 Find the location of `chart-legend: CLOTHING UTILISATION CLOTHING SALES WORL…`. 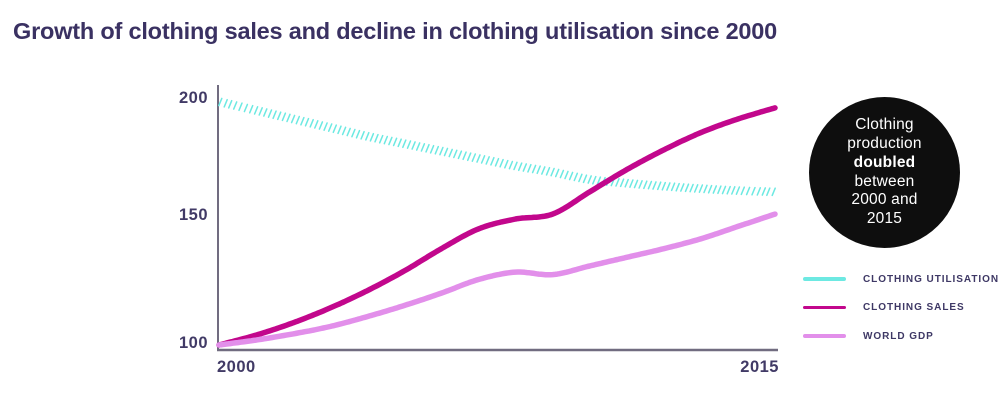

chart-legend: CLOTHING UTILISATION CLOTHING SALES WORL… is located at coordinates (903, 307).